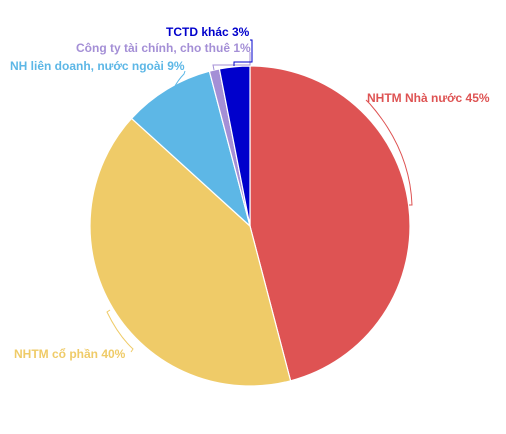 The image size is (506, 434). I want to click on slice-label-5: TCTD khác 3%, so click(208, 32).